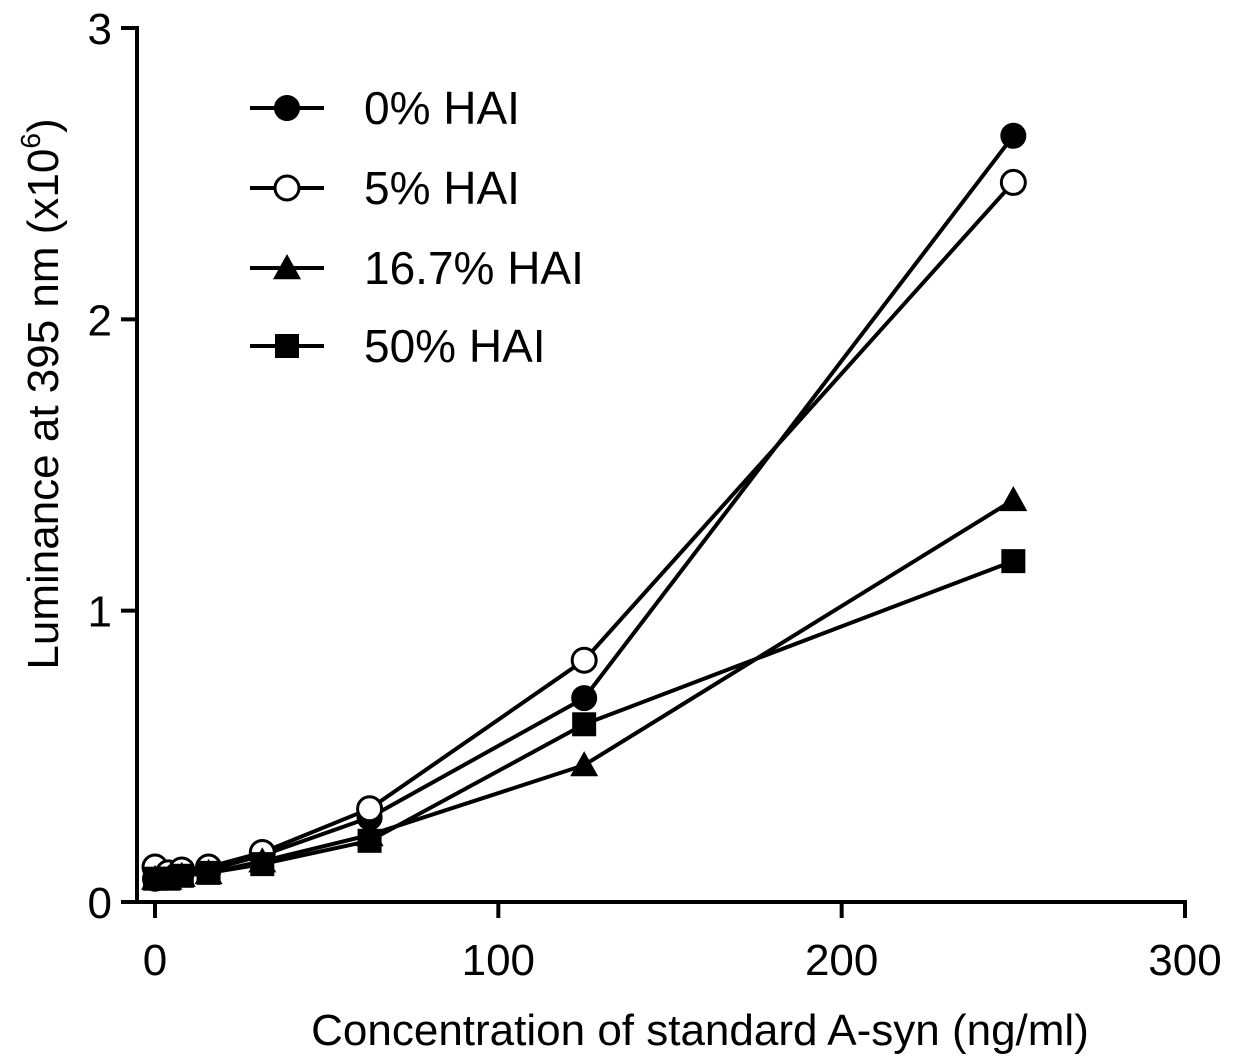 This screenshot has width=1238, height=1057. Describe the element at coordinates (100, 320) in the screenshot. I see `y-tick-label-2: 2` at that location.